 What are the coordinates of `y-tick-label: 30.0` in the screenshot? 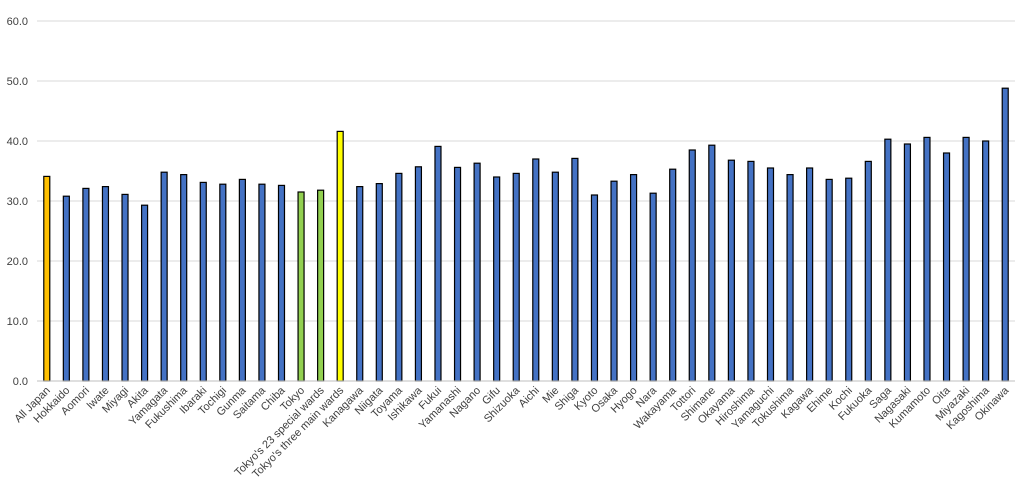 It's located at (17, 202).